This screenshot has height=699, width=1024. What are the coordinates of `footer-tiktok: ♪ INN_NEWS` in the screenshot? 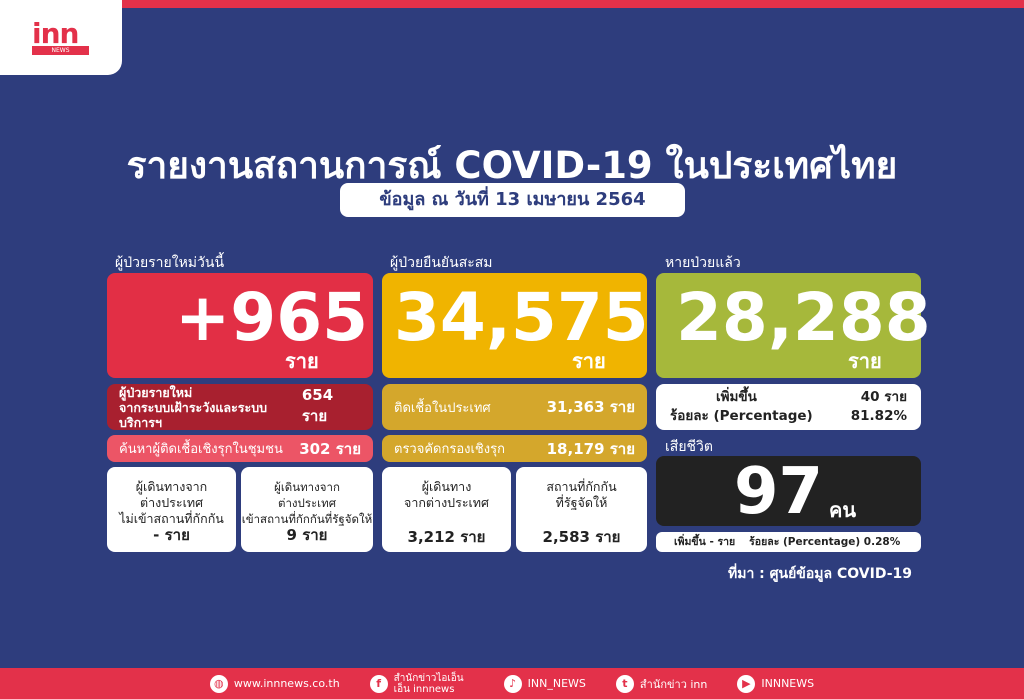 It's located at (544, 683).